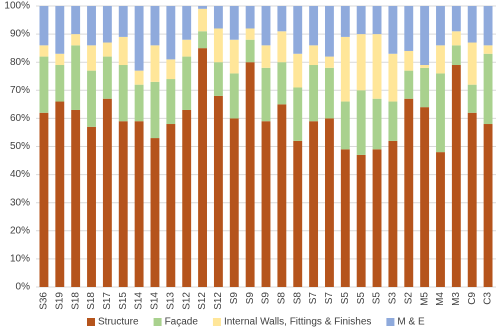 The width and height of the screenshot is (500, 331). What do you see at coordinates (393, 298) in the screenshot?
I see `x-tick-label: S3` at bounding box center [393, 298].